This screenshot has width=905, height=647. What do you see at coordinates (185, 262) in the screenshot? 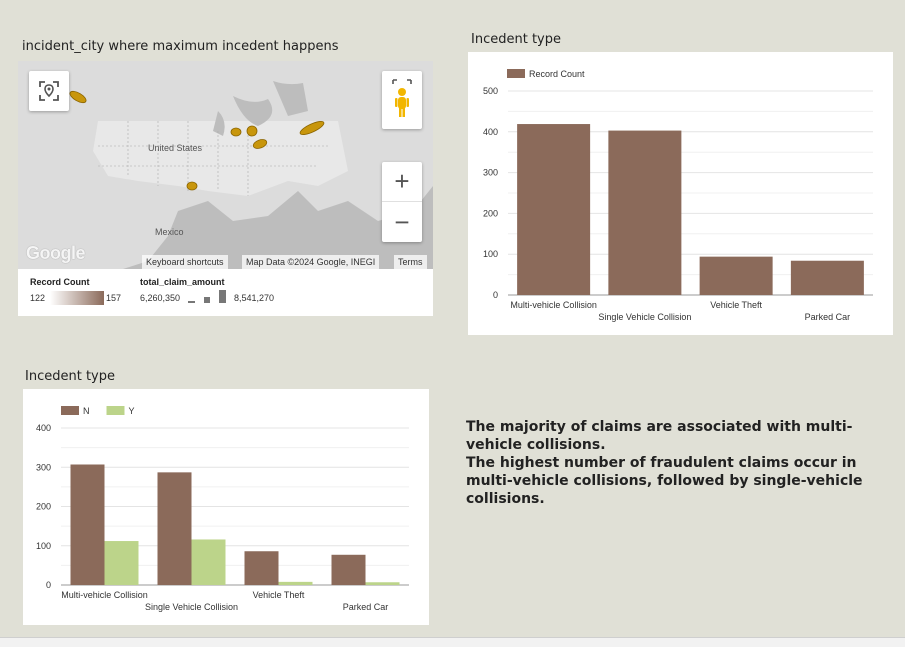
I see `keyboard-shortcuts-link: Keyboard shortcuts` at bounding box center [185, 262].